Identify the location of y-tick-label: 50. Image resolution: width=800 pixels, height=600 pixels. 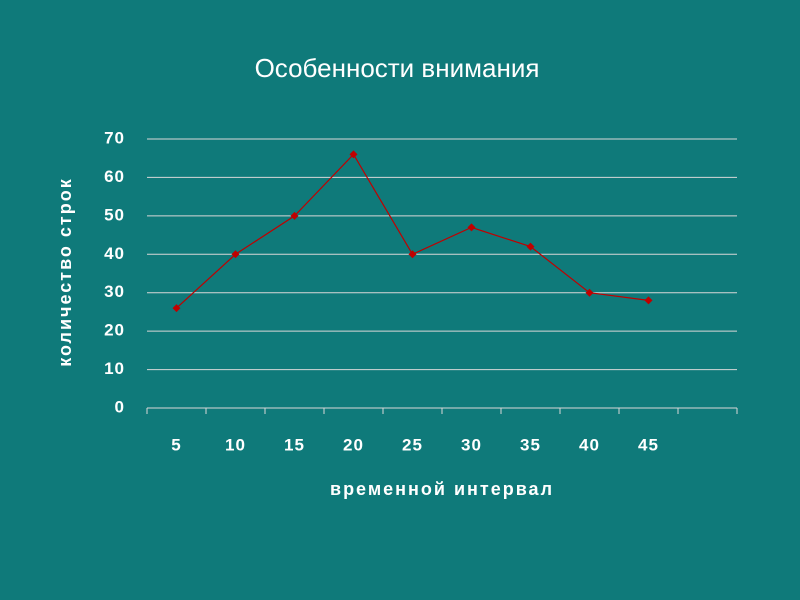
(114, 214).